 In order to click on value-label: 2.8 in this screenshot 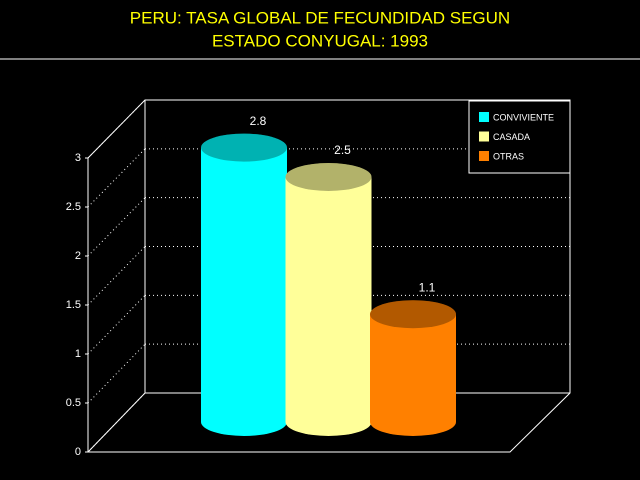, I will do `click(258, 121)`.